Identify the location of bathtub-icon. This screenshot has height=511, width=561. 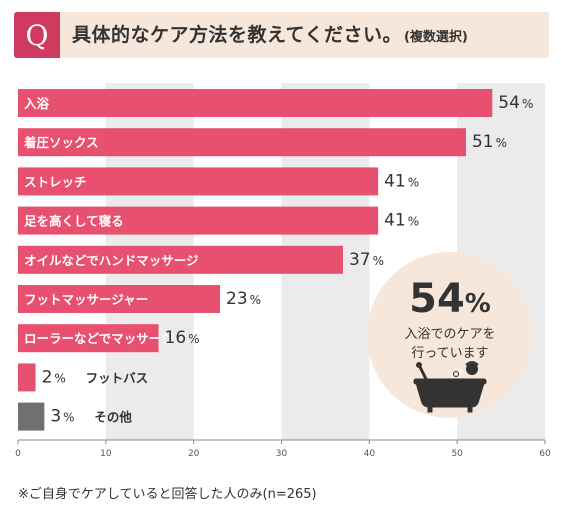
(450, 387).